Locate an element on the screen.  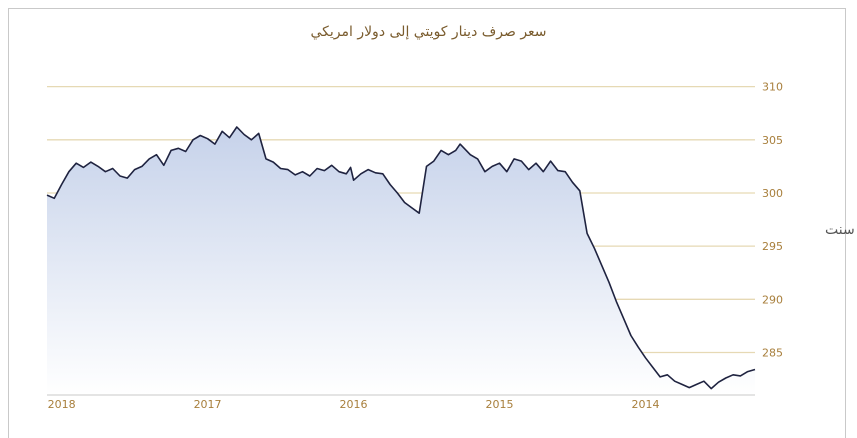
x-tick-label: 2016 is located at coordinates (354, 404).